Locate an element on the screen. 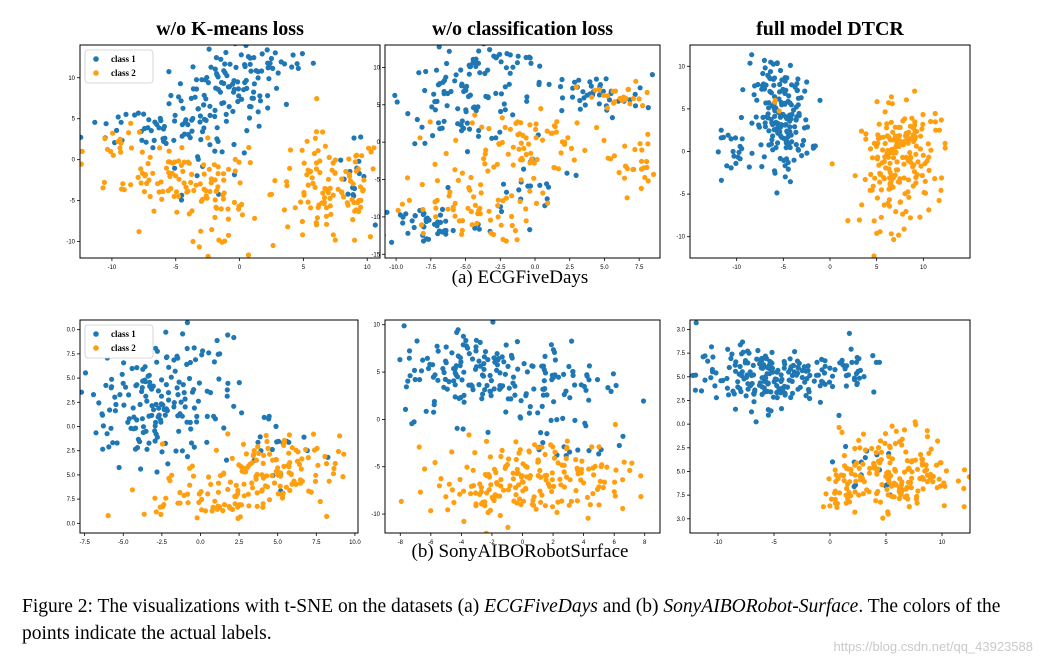  x-tick-label: -8 is located at coordinates (401, 543).